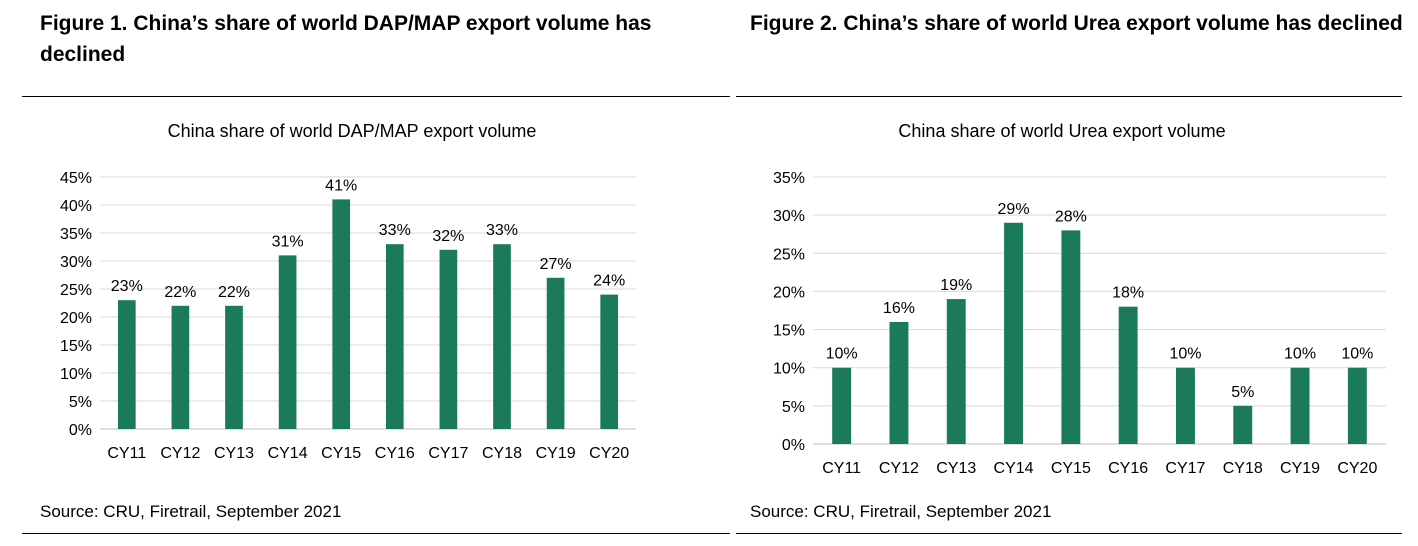 The height and width of the screenshot is (546, 1418). Describe the element at coordinates (341, 185) in the screenshot. I see `chart1-data-label: 41%` at that location.